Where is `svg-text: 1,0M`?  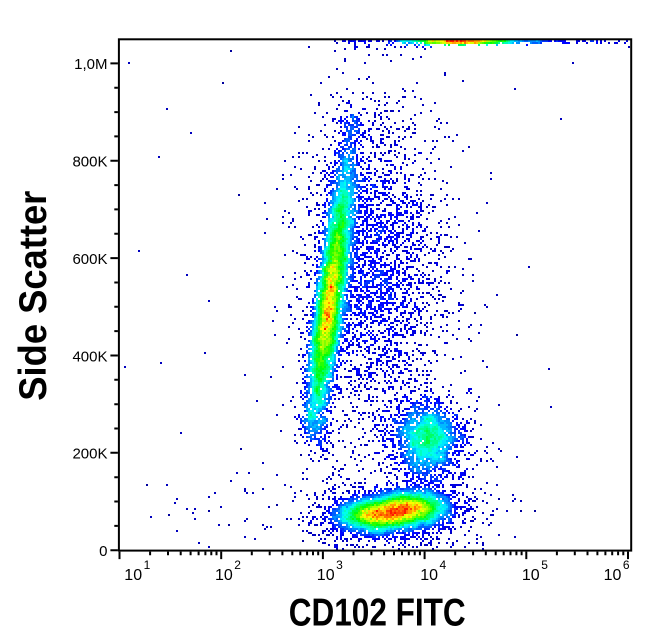 svg-text: 1,0M is located at coordinates (90, 64).